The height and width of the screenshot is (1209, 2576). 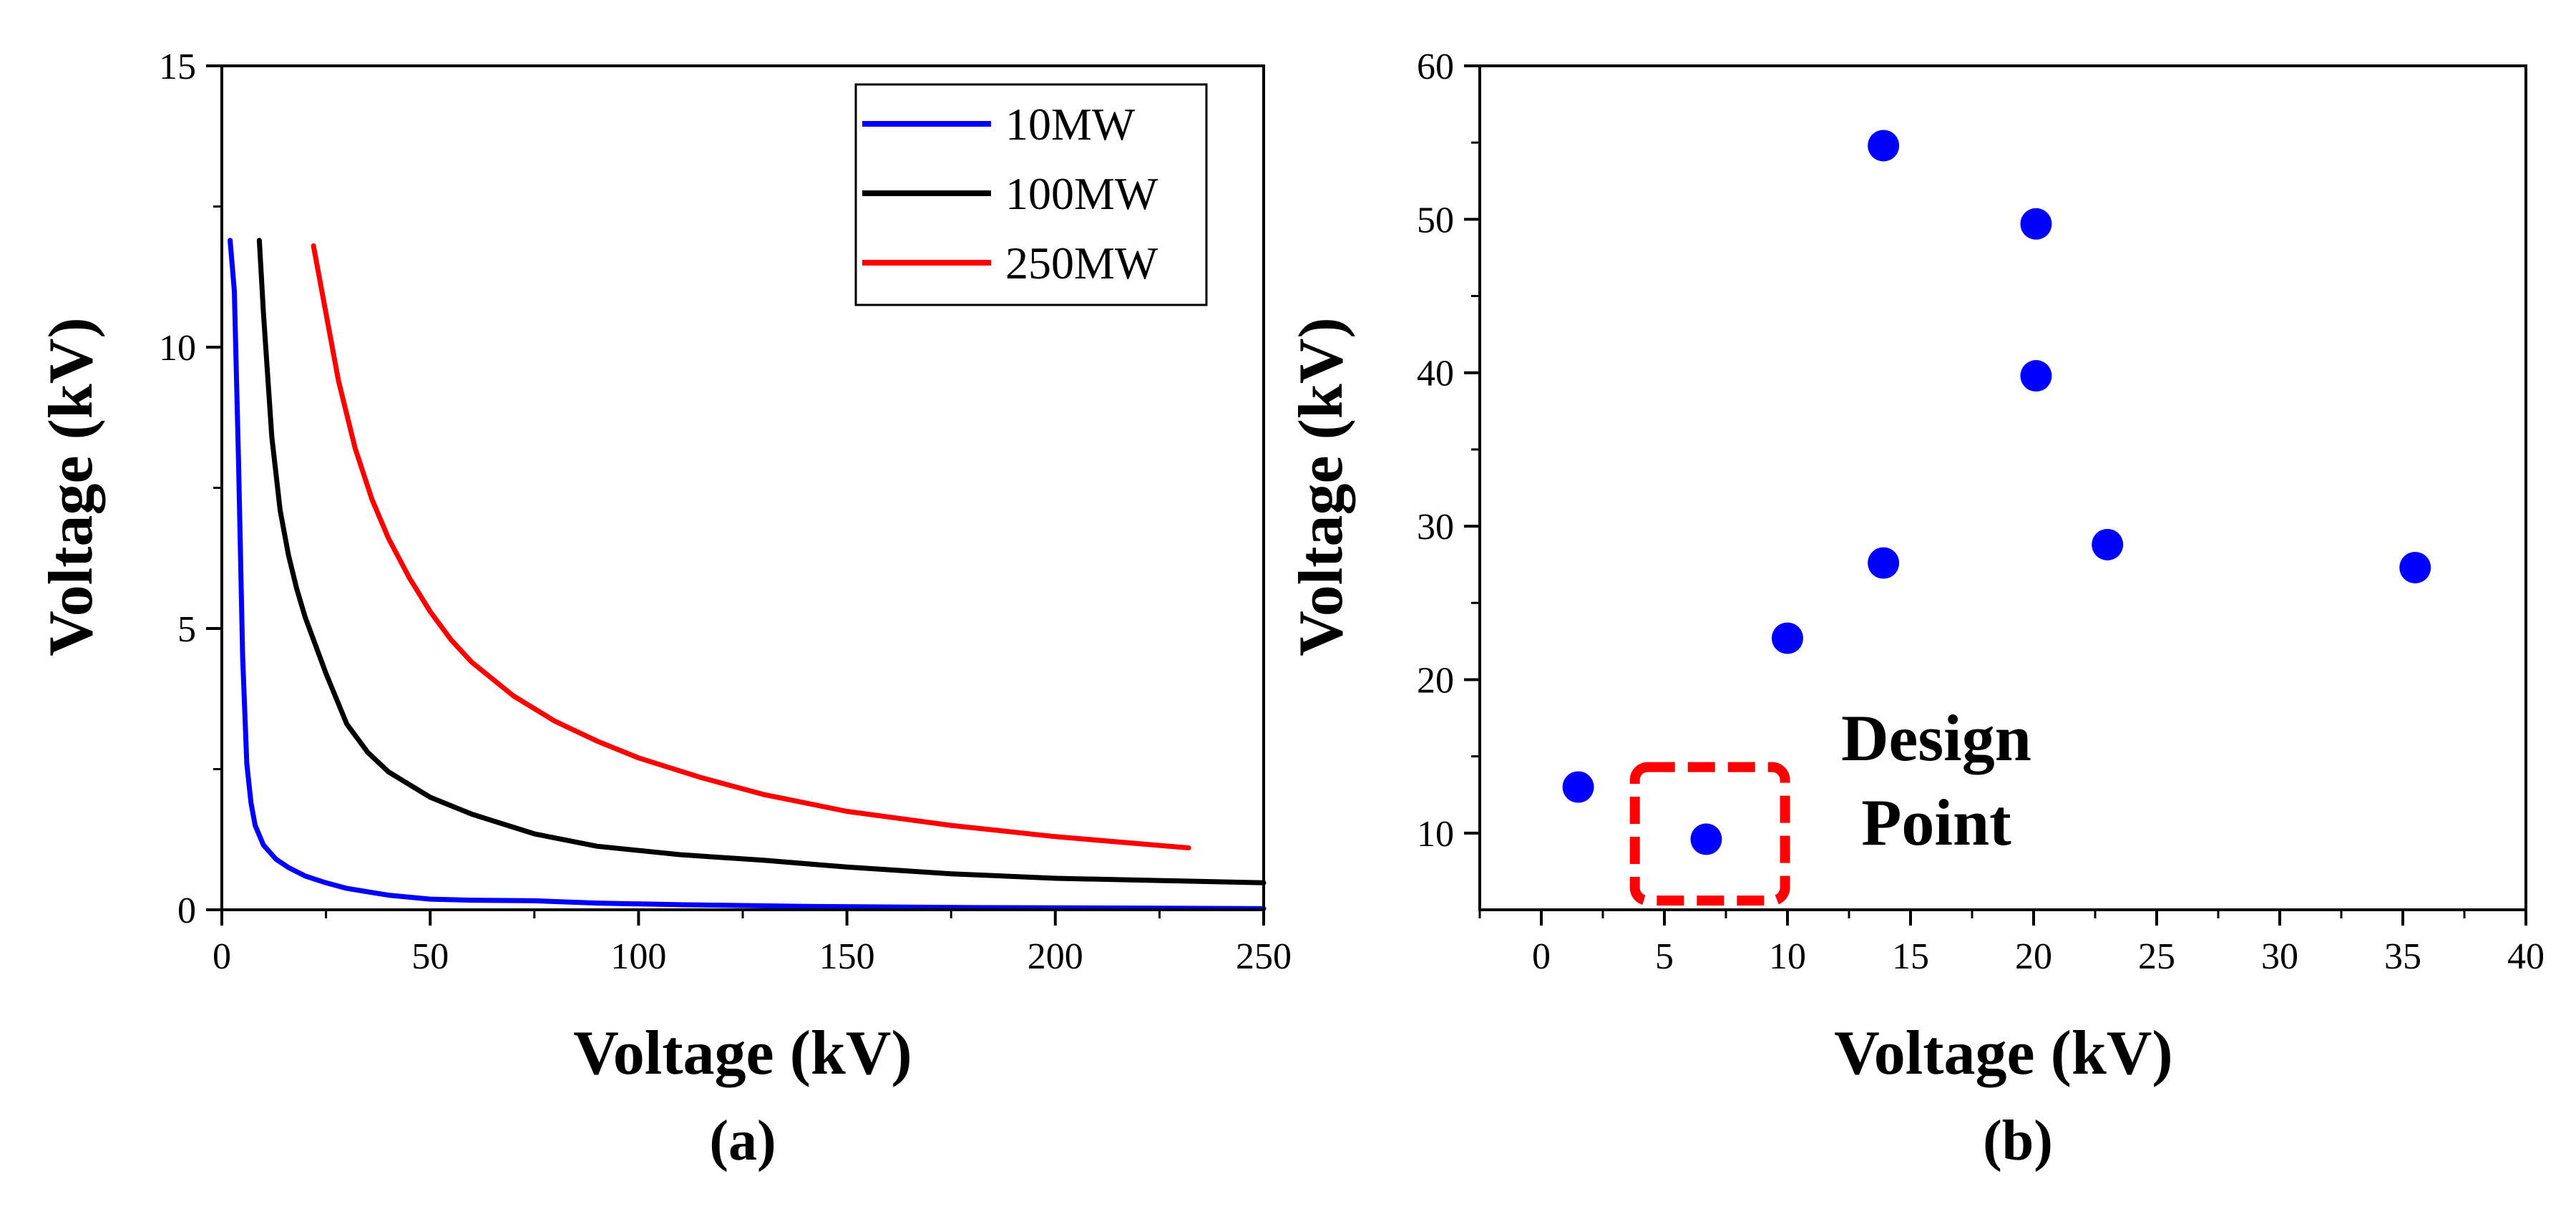 What do you see at coordinates (1321, 486) in the screenshot?
I see `chart-b-y-axis-title: Voltage (kV)` at bounding box center [1321, 486].